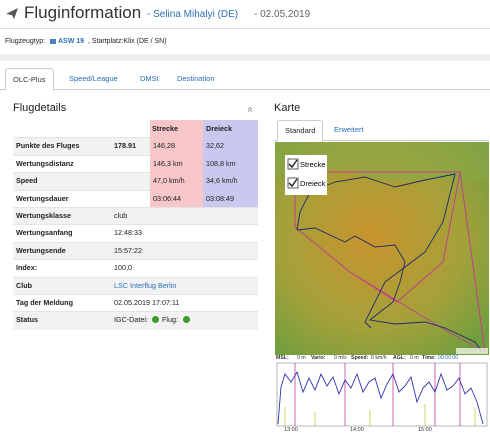  I want to click on row-label: Status, so click(27, 320).